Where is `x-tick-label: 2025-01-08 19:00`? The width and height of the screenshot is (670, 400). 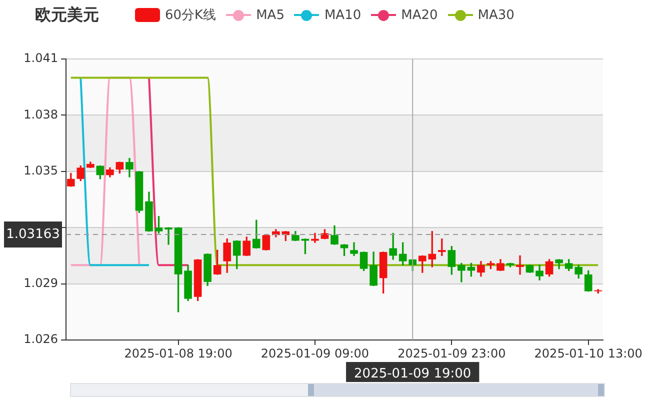
x-tick-label: 2025-01-08 19:00 is located at coordinates (178, 353).